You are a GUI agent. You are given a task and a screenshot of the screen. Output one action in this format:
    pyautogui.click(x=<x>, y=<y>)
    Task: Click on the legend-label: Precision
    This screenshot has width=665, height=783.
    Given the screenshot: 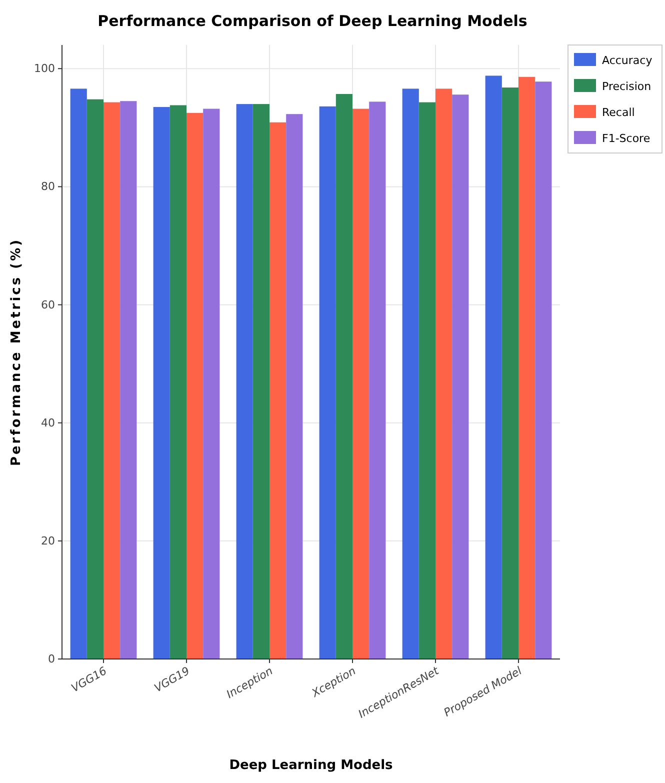 What is the action you would take?
    pyautogui.click(x=627, y=86)
    